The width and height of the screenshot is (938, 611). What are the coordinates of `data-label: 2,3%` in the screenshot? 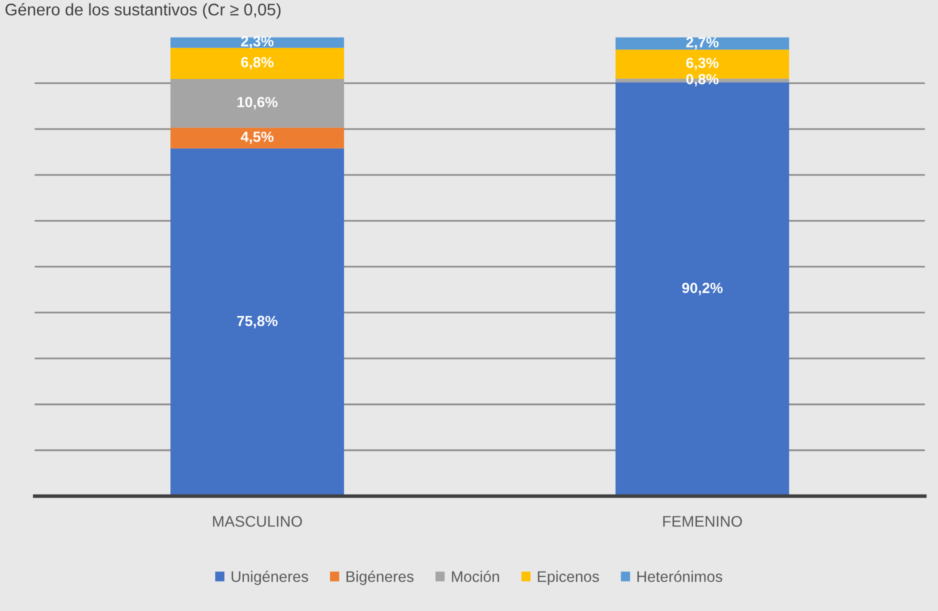 It's located at (257, 42).